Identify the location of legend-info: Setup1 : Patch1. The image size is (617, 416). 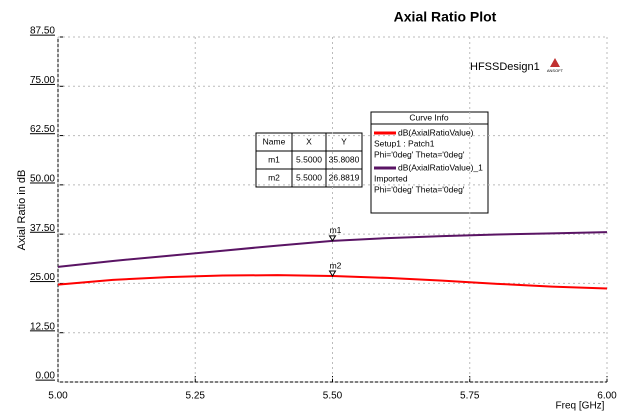
(404, 143).